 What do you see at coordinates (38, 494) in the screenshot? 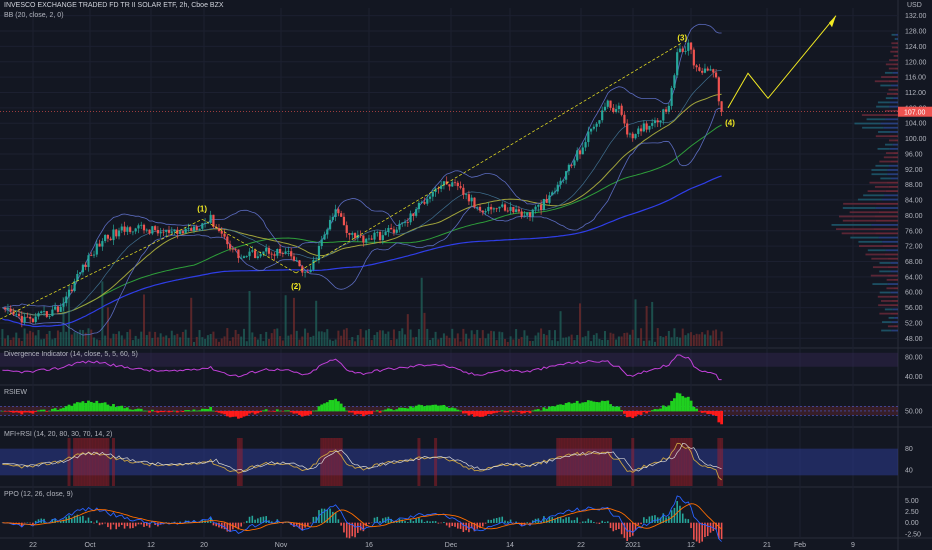
I see `ppo-legend: PPO (12, 26, close, 9)` at bounding box center [38, 494].